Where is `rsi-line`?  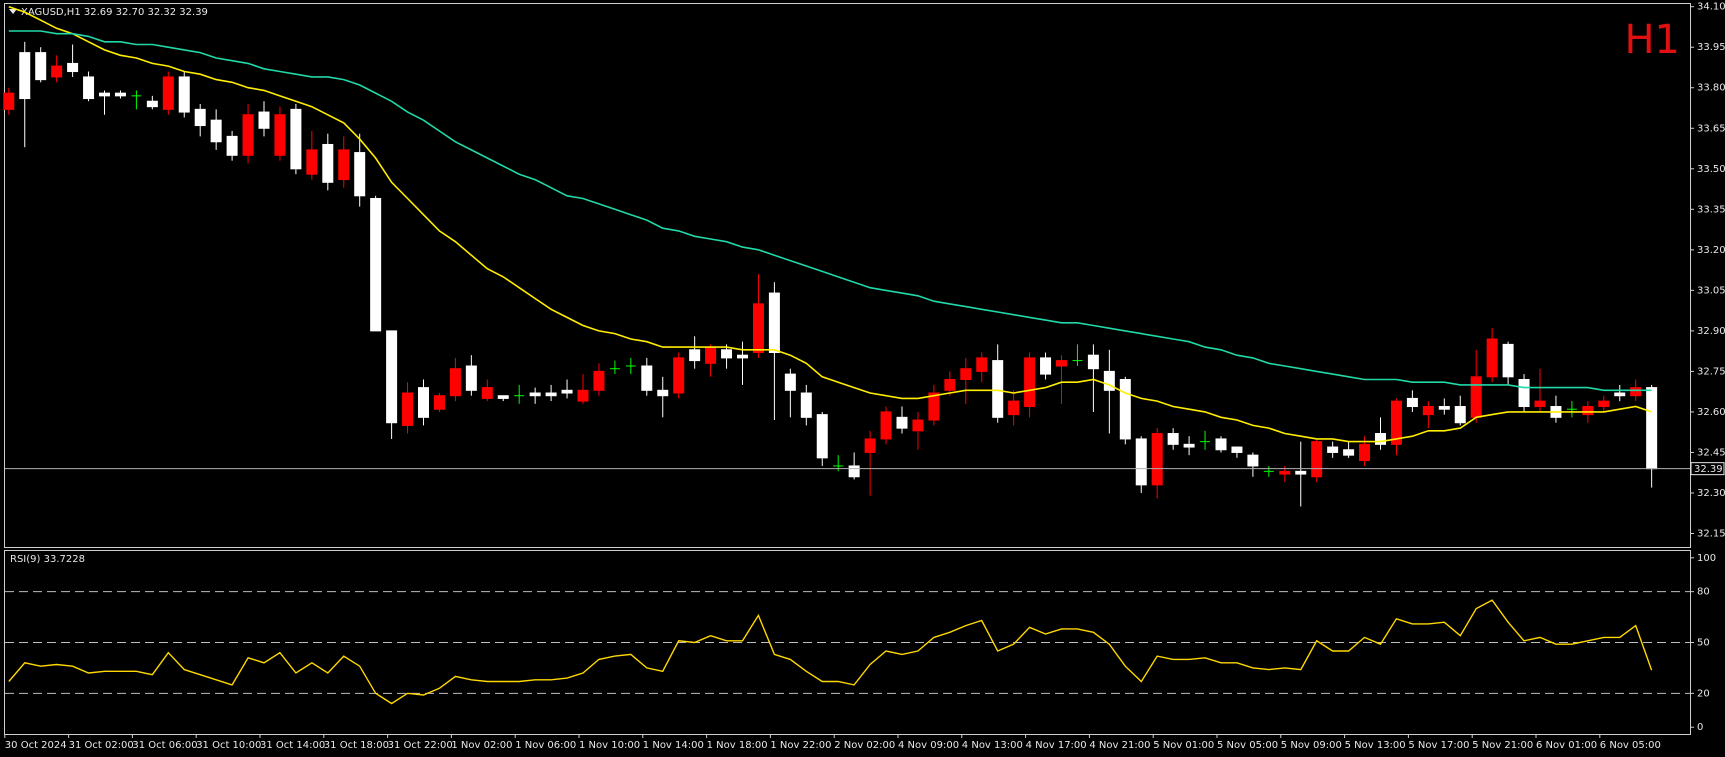 rsi-line is located at coordinates (830, 652).